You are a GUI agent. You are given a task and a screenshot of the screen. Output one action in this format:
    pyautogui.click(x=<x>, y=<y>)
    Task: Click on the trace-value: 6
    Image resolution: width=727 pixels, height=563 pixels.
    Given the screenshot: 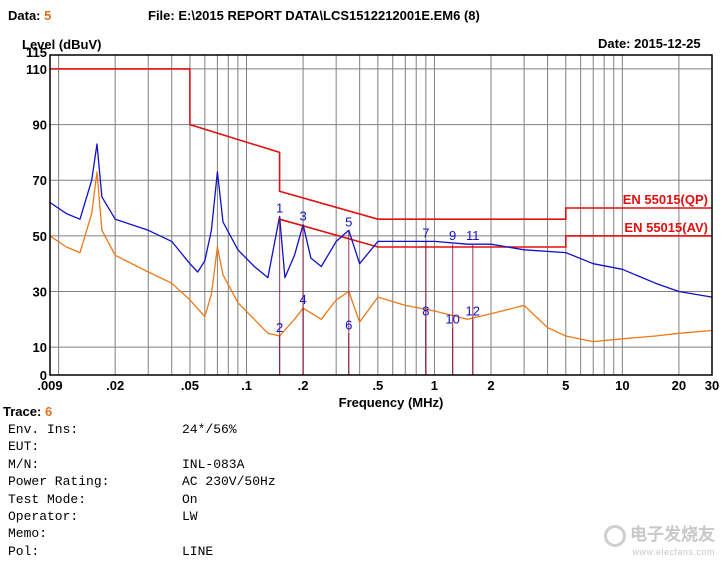 What is the action you would take?
    pyautogui.click(x=48, y=411)
    